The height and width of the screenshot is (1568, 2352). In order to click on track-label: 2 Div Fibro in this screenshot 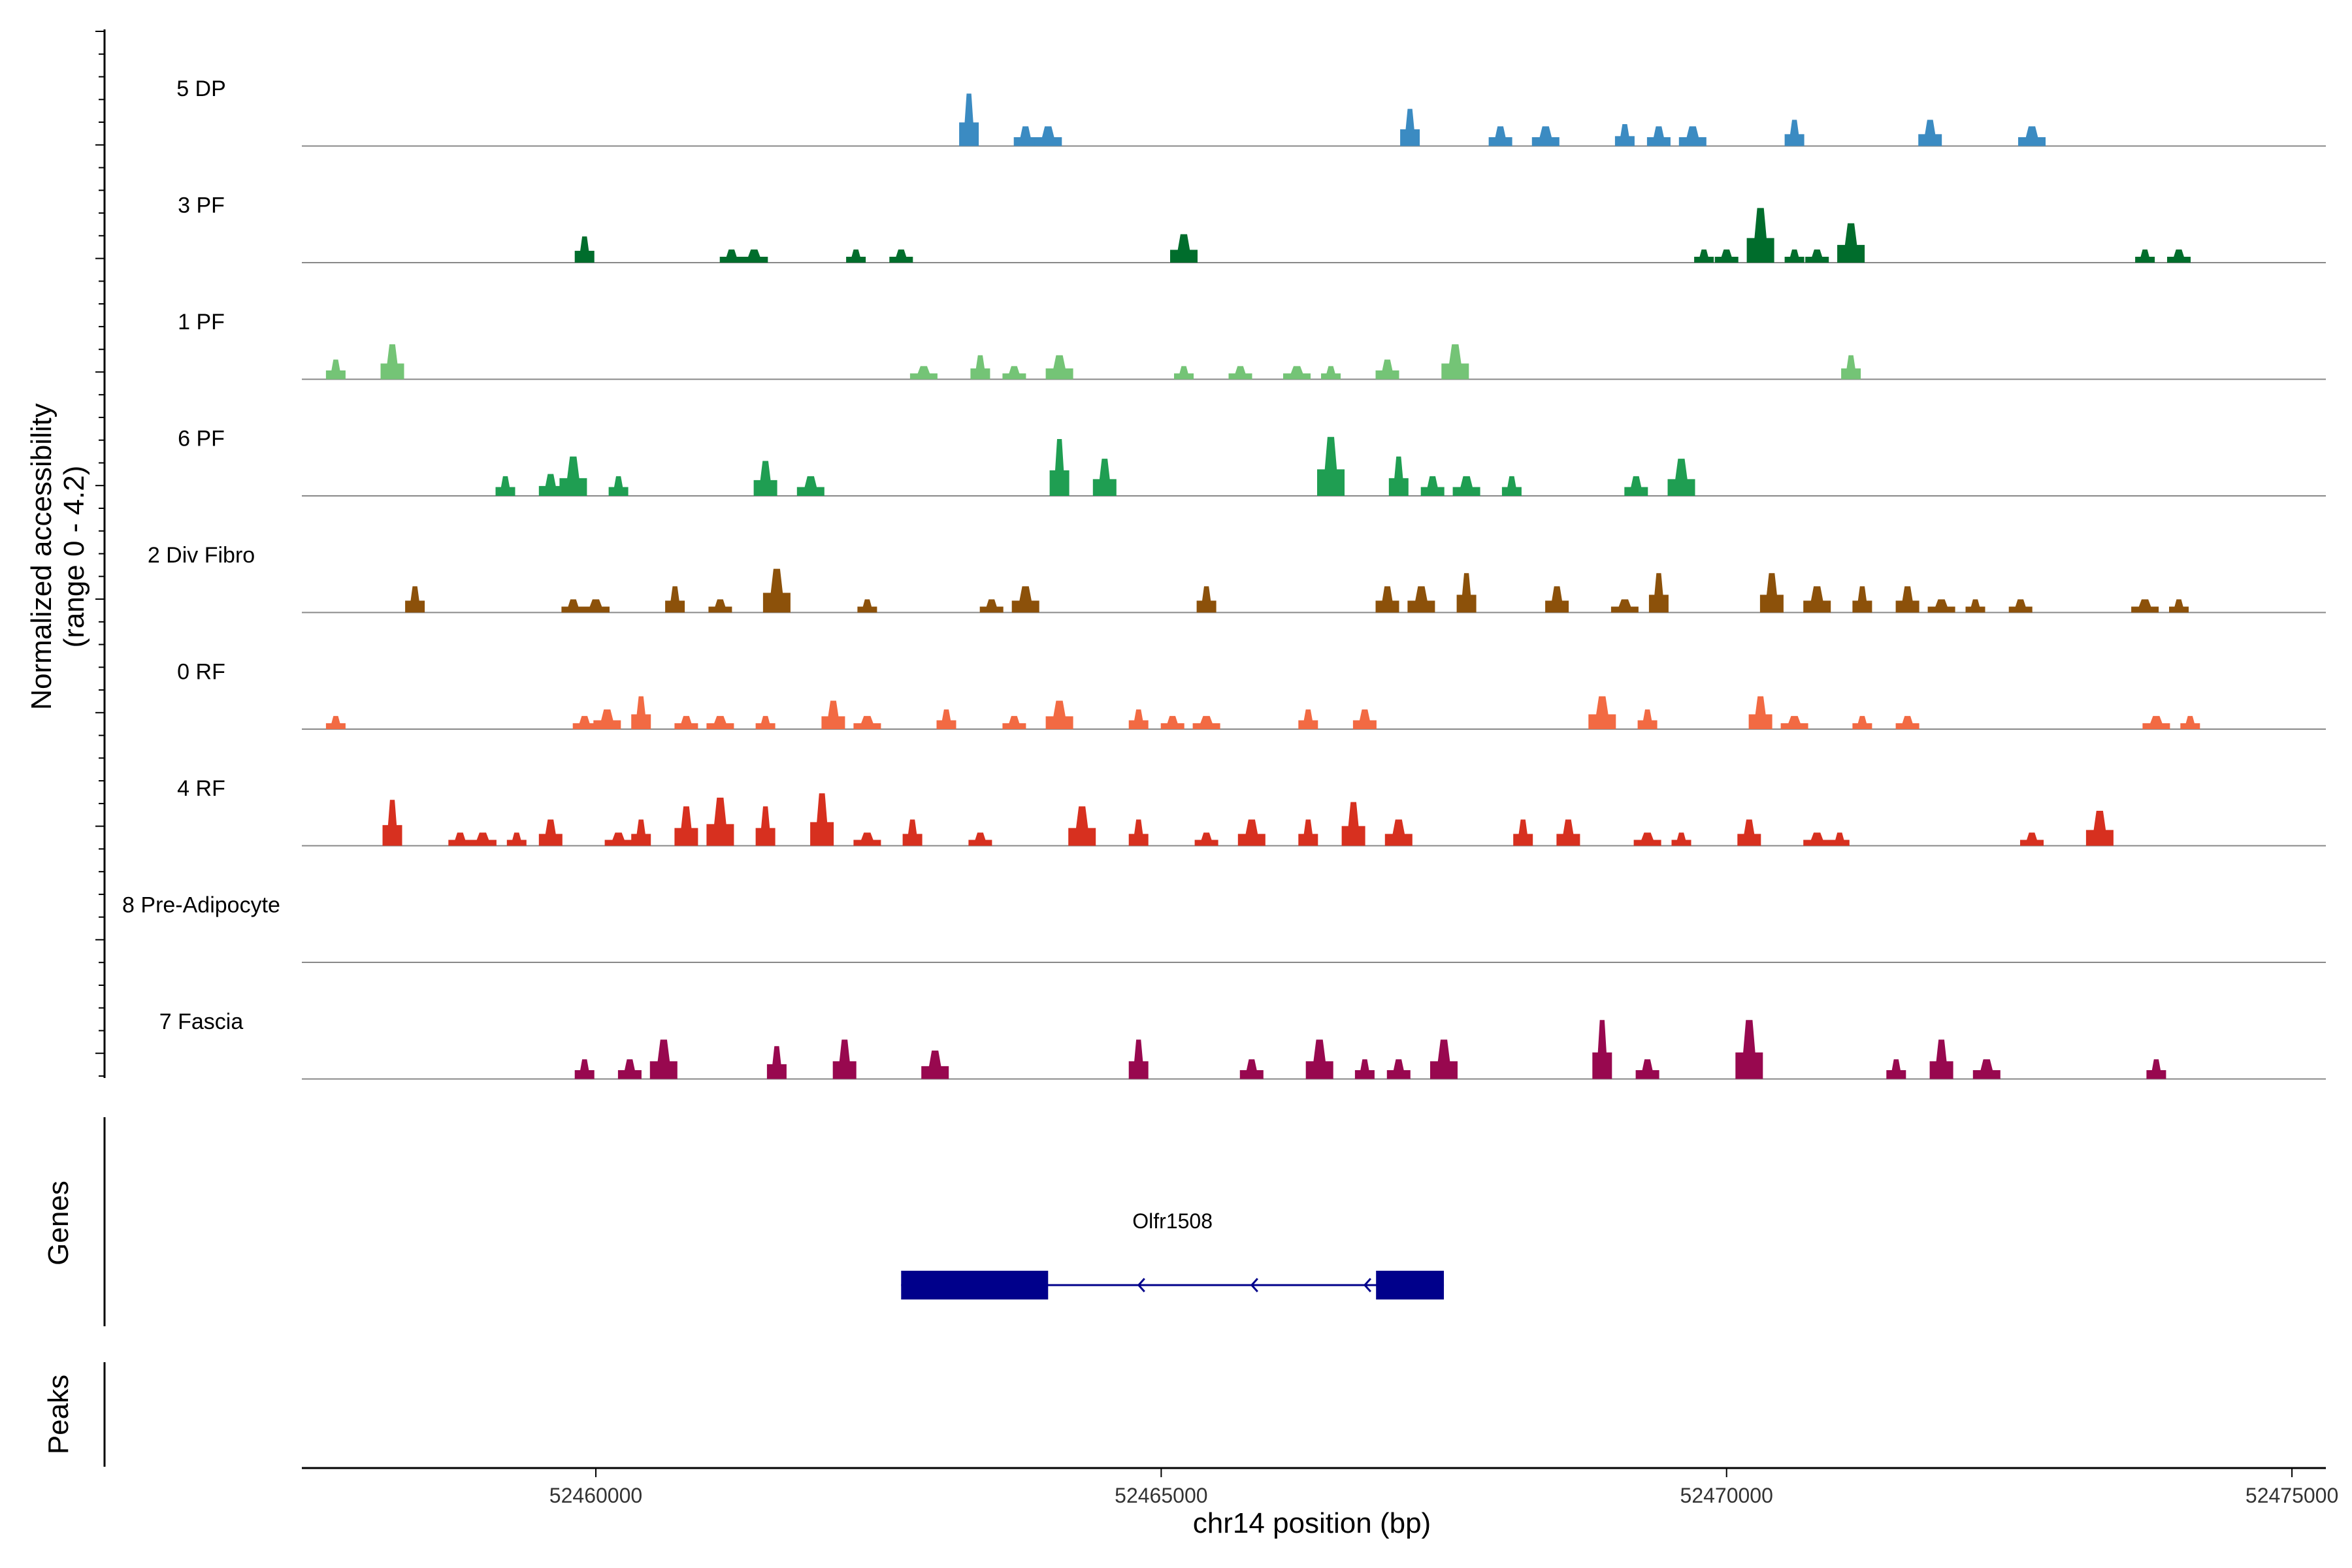, I will do `click(201, 555)`.